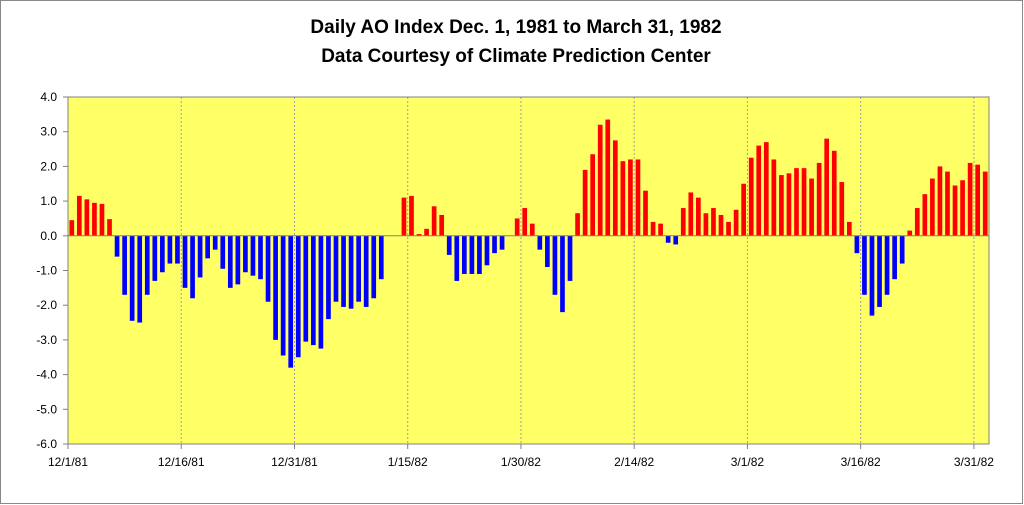  I want to click on x-tick-label: 3/1/82, so click(748, 462).